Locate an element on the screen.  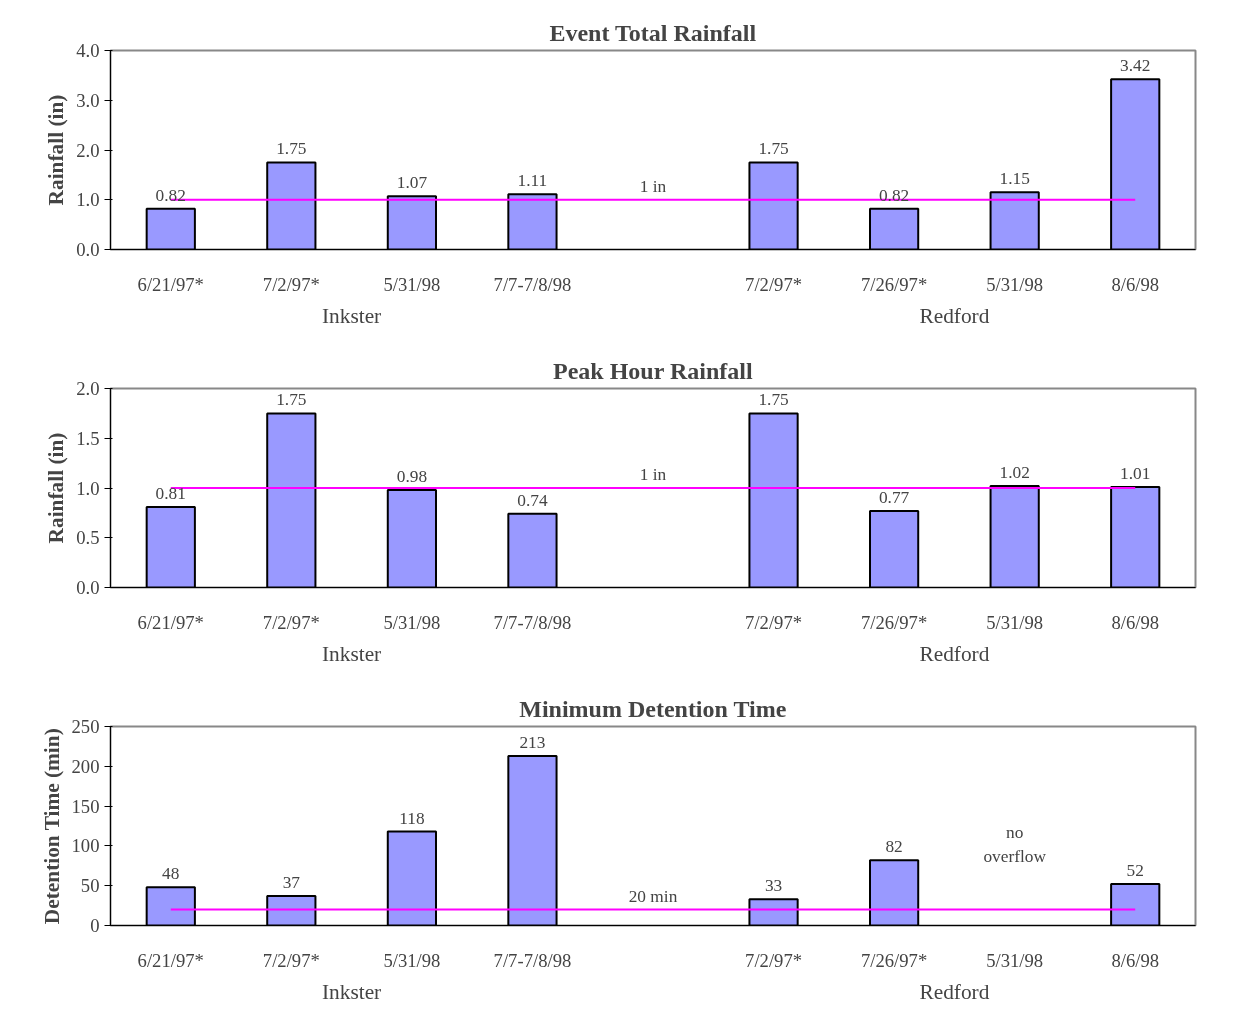
data-label: 1.15 is located at coordinates (1014, 179).